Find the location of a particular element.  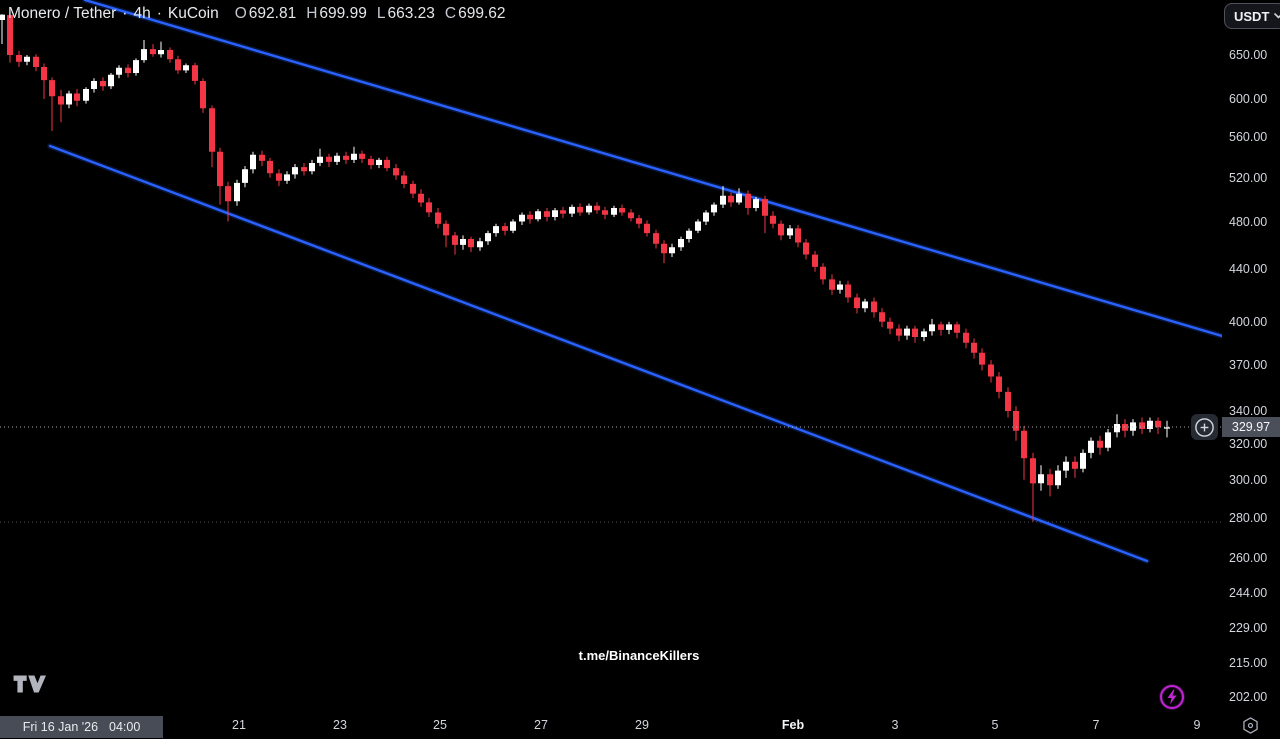

crosshair-time: 04:00 is located at coordinates (125, 727).